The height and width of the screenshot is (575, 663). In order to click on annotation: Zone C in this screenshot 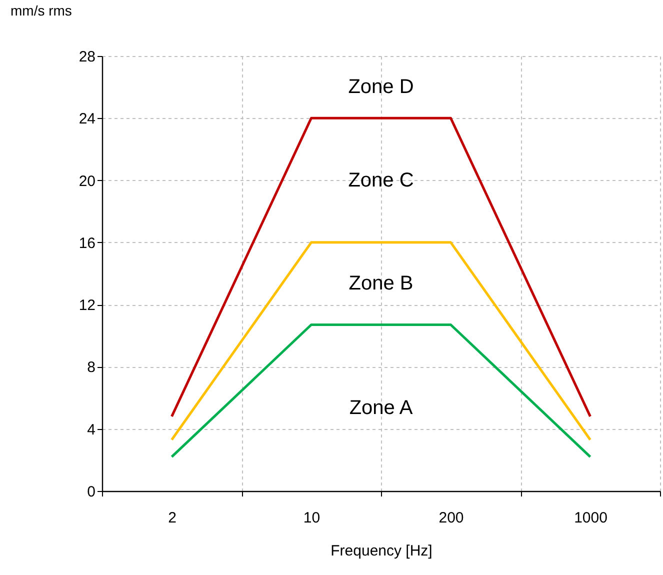, I will do `click(381, 180)`.